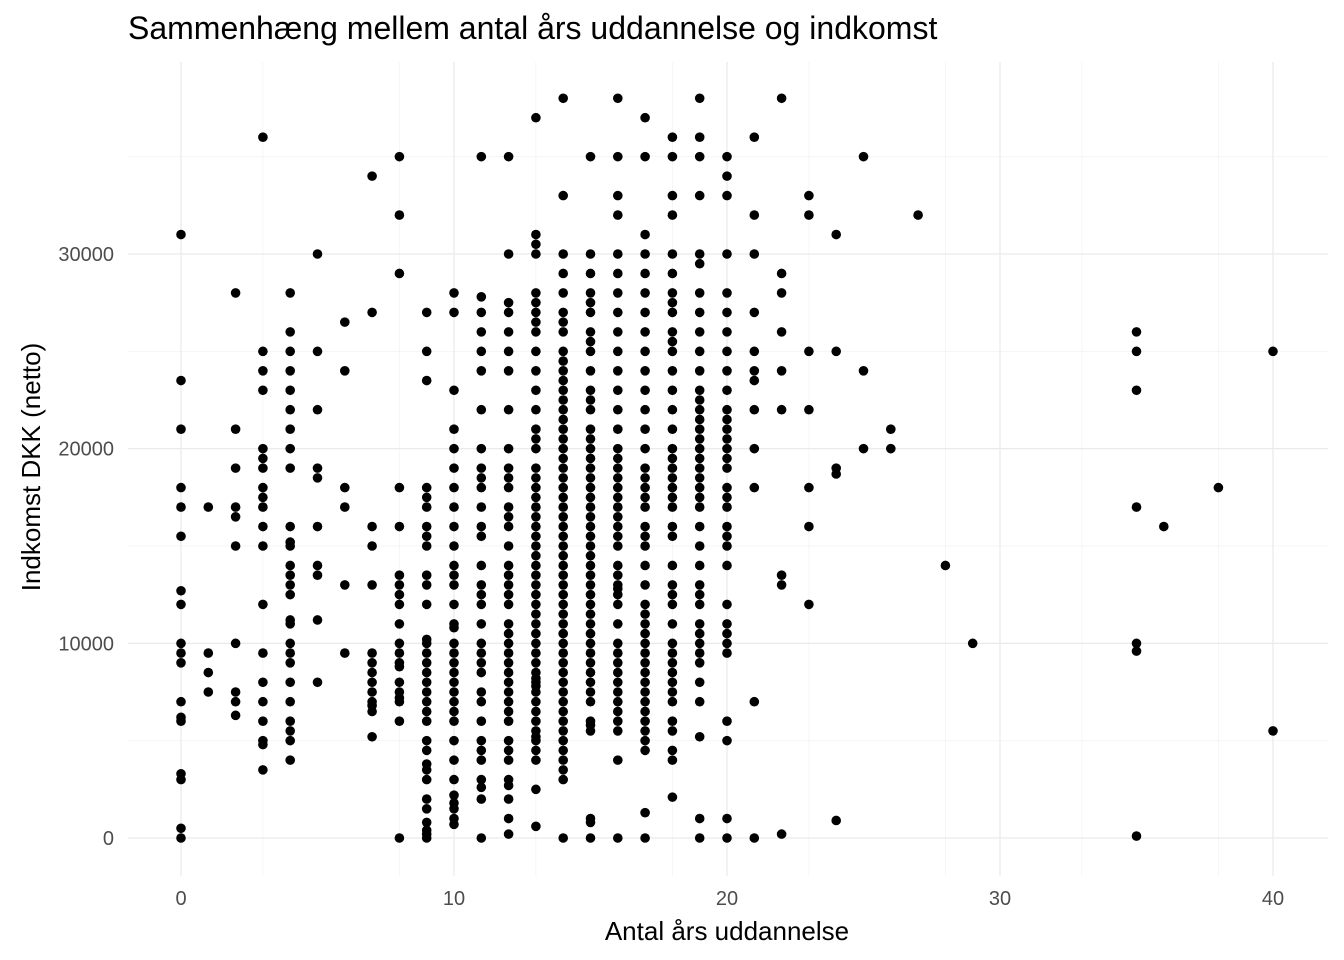 Image resolution: width=1344 pixels, height=960 pixels. What do you see at coordinates (1273, 899) in the screenshot?
I see `x-tick-label: 40` at bounding box center [1273, 899].